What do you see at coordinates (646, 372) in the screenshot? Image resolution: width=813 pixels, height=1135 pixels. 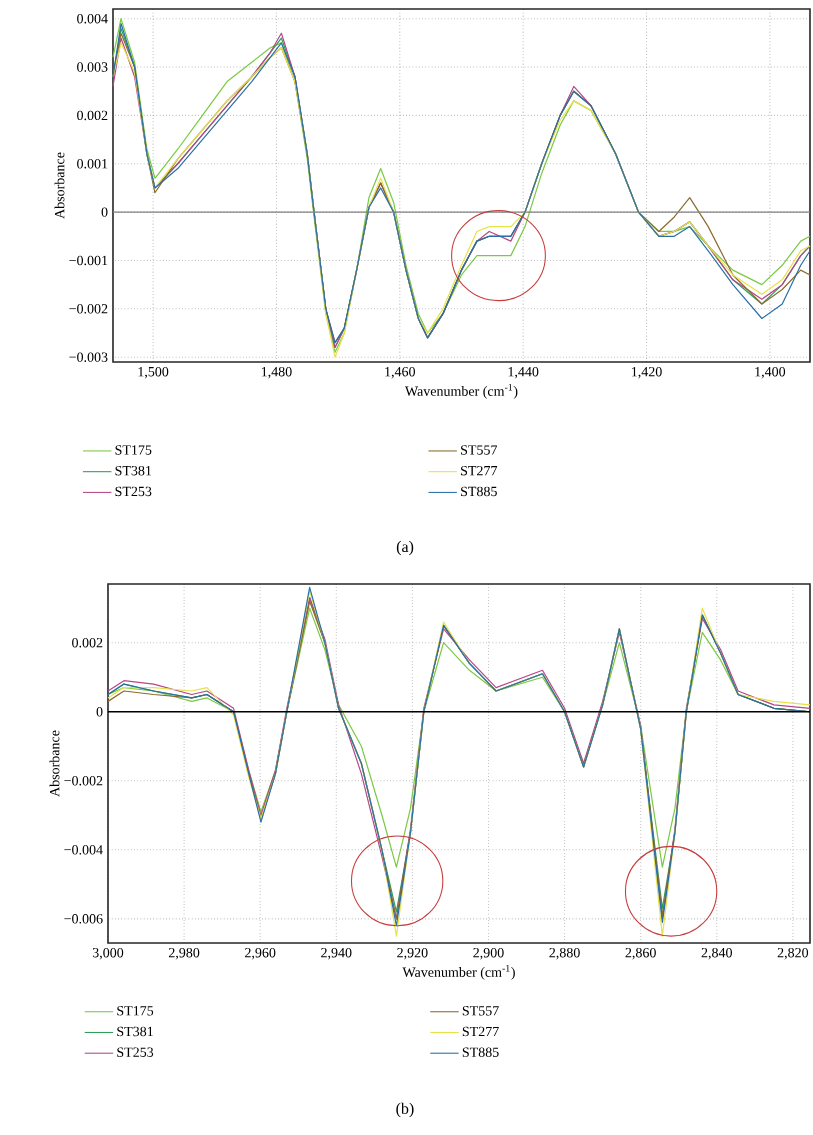 I see `x-tick-label: 1,420` at bounding box center [646, 372].